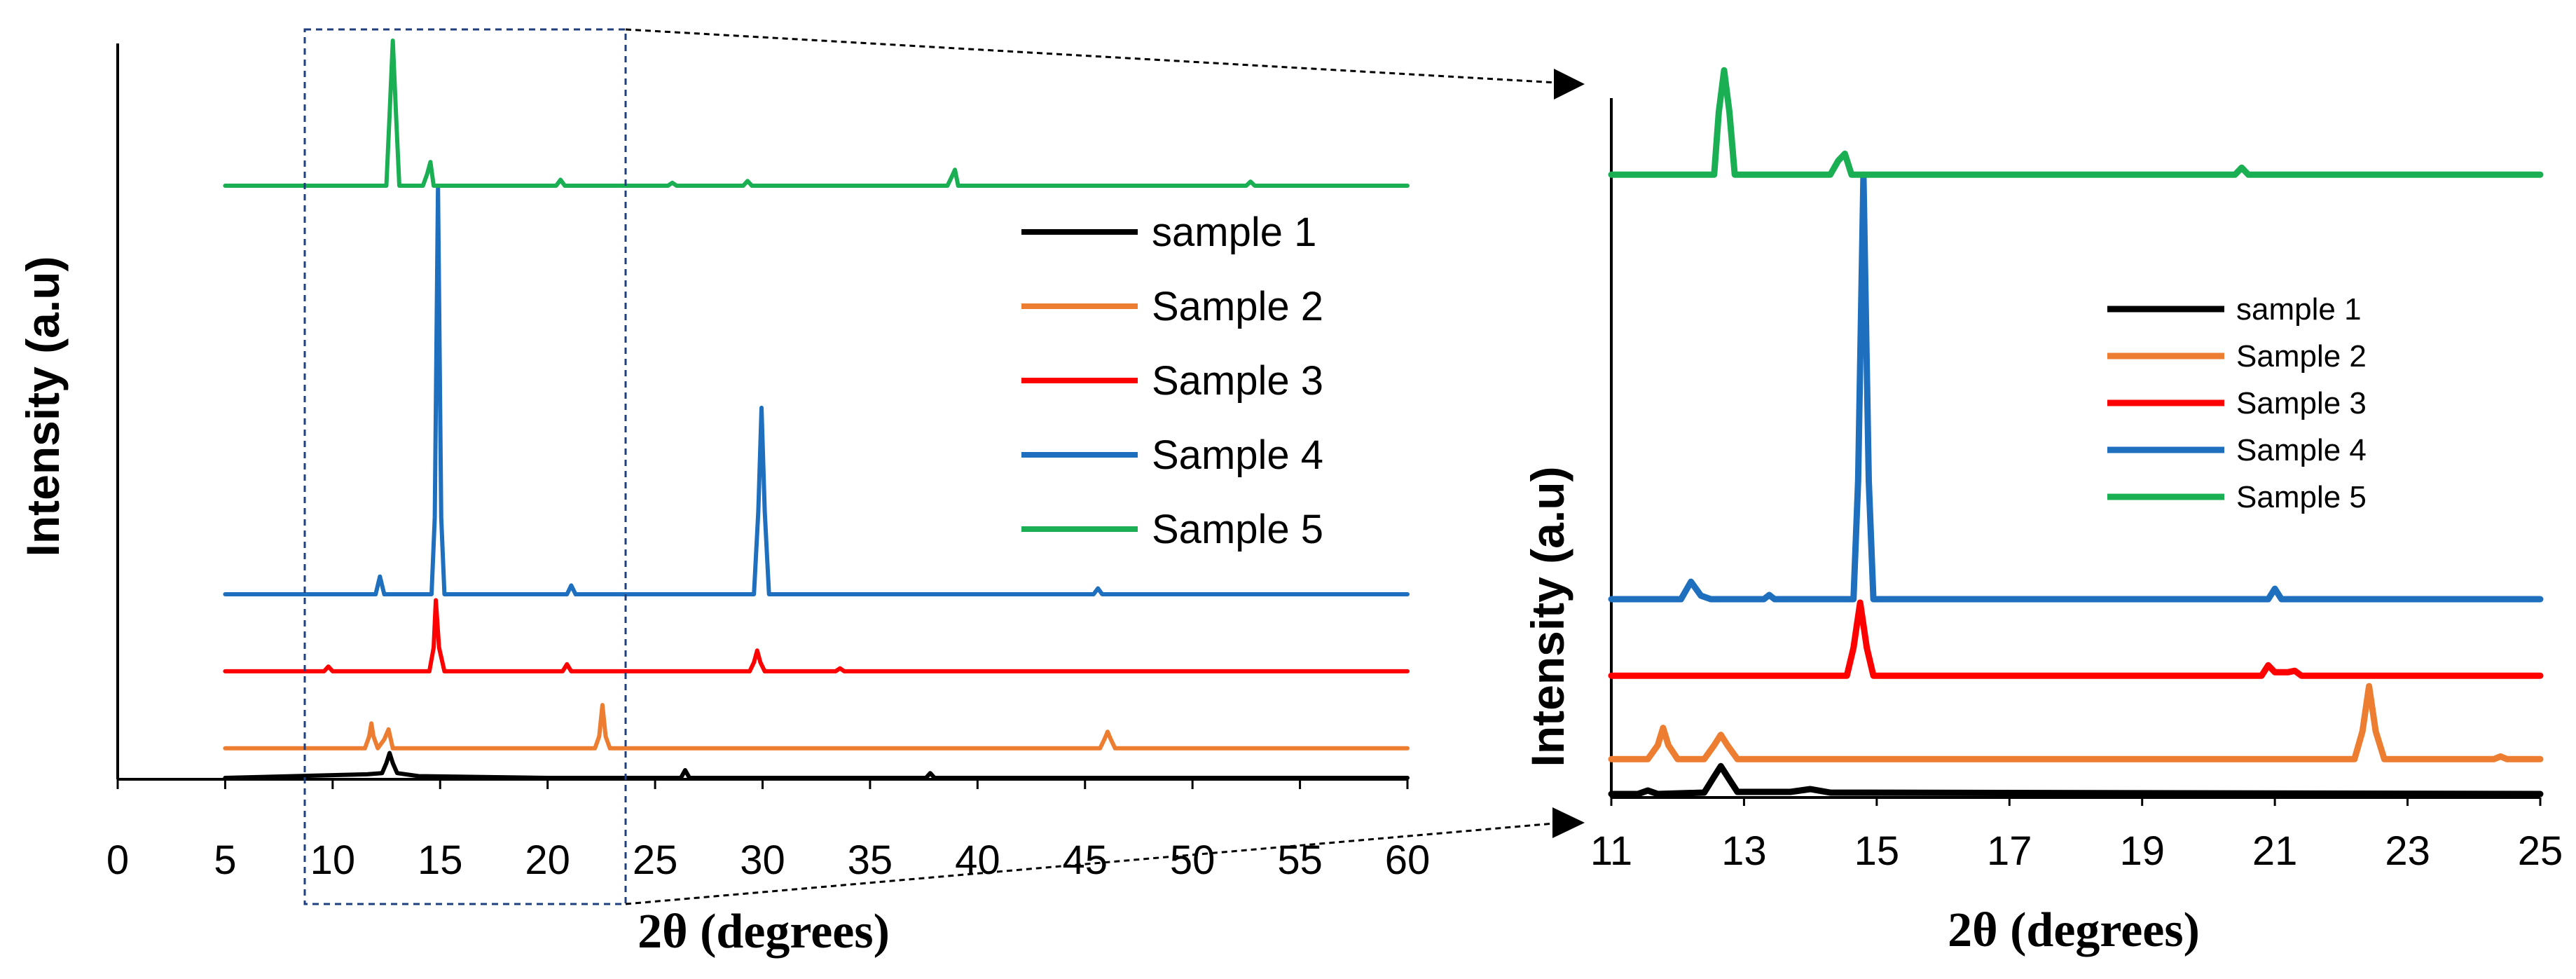 The height and width of the screenshot is (979, 2576). I want to click on x-tick-label: 20, so click(547, 860).